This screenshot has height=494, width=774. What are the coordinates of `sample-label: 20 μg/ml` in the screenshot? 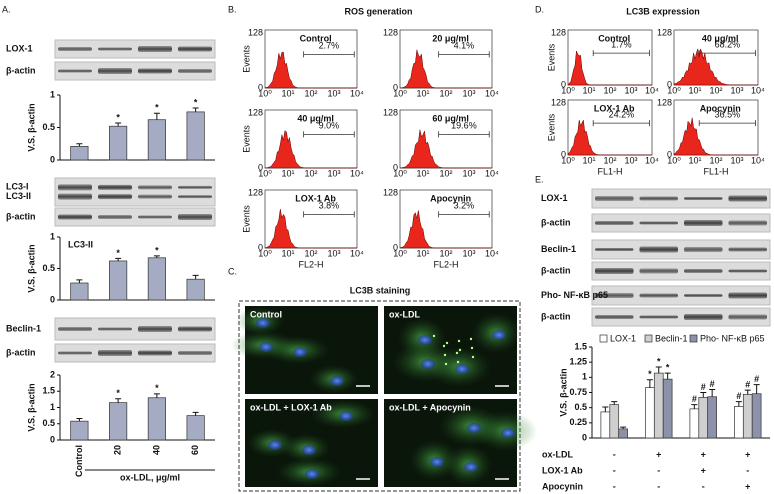 It's located at (450, 38).